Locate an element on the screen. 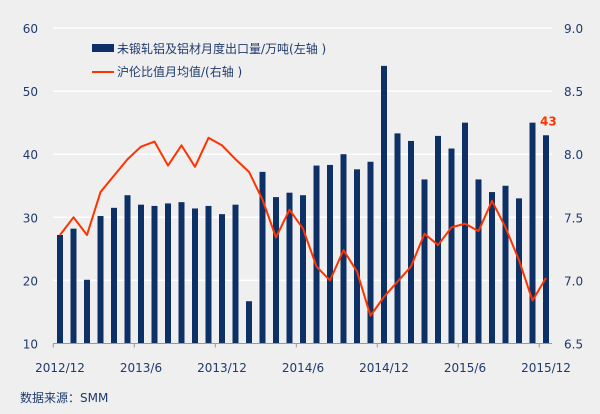 The width and height of the screenshot is (600, 414). right-axis-tick: 6.5 is located at coordinates (573, 345).